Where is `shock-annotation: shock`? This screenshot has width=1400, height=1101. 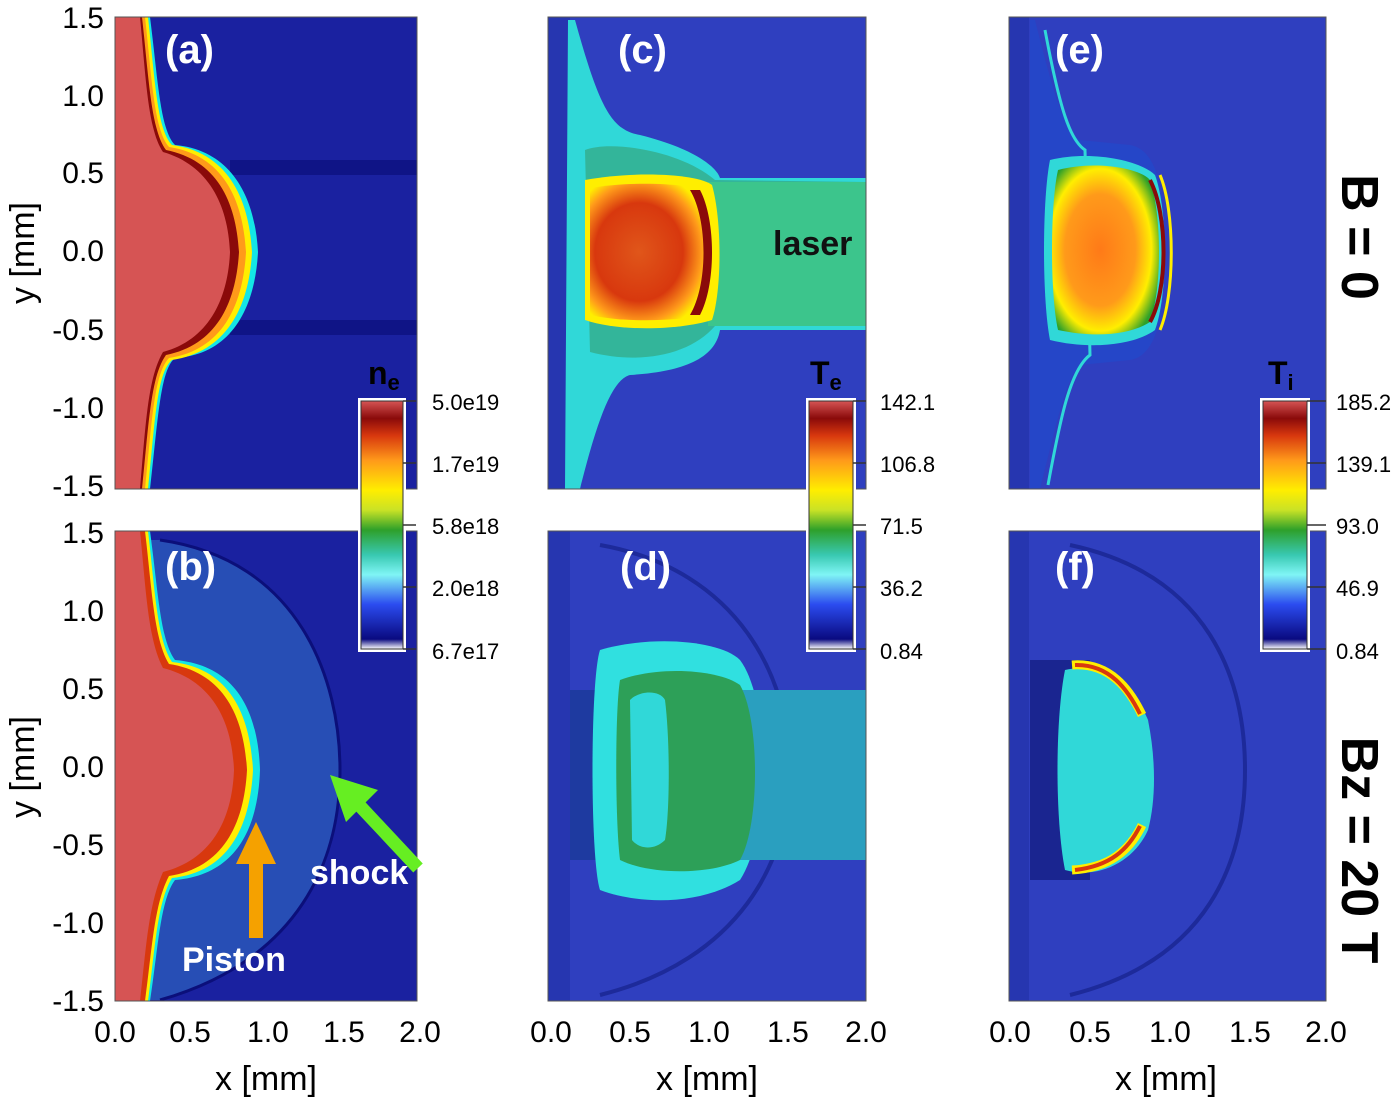
shock-annotation: shock is located at coordinates (359, 873).